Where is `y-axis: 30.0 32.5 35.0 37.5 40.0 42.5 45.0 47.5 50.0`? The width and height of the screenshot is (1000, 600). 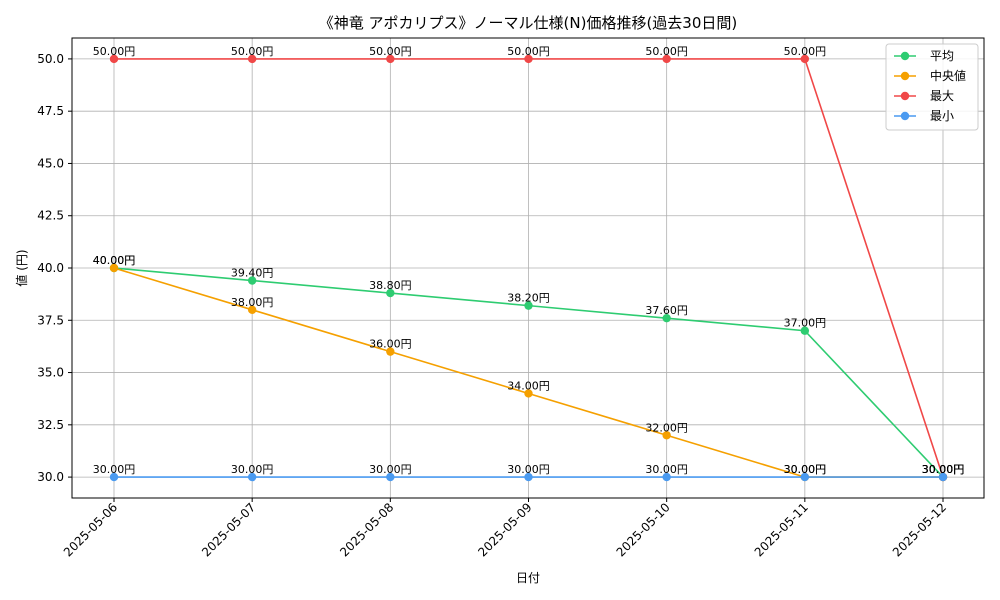
y-axis: 30.0 32.5 35.0 37.5 40.0 42.5 45.0 47.5 50.0 is located at coordinates (54, 268).